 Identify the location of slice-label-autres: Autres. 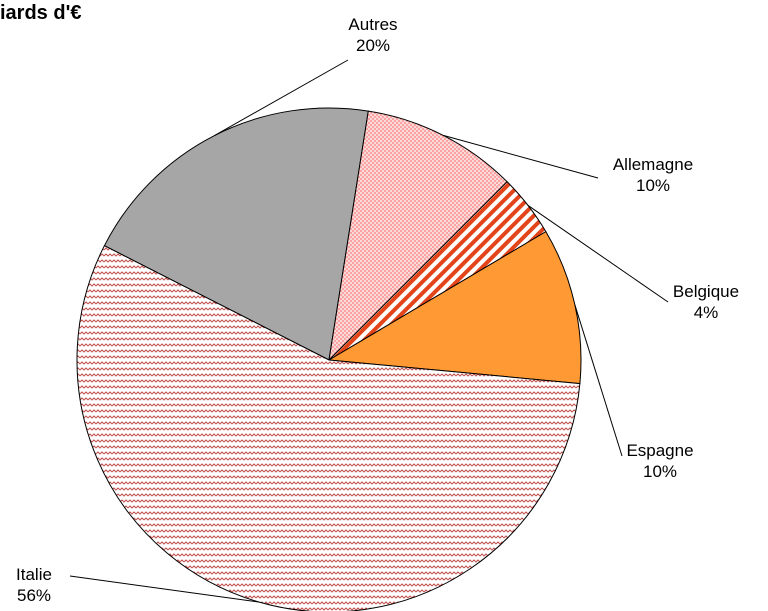
(372, 24).